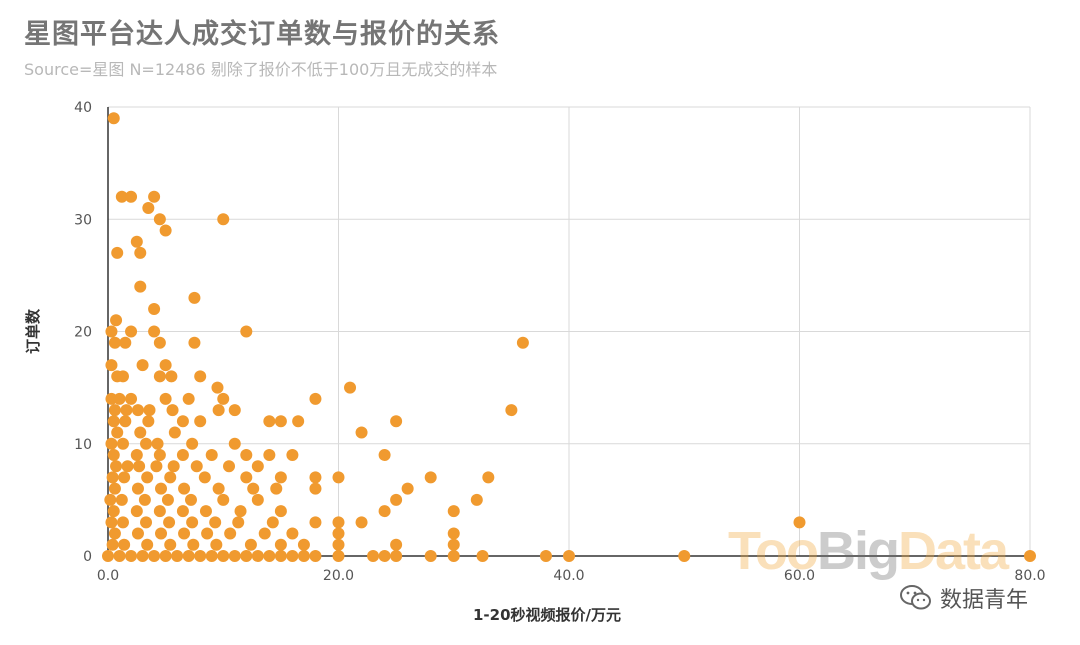 The image size is (1080, 645). I want to click on y-tick-label: 0, so click(87, 557).